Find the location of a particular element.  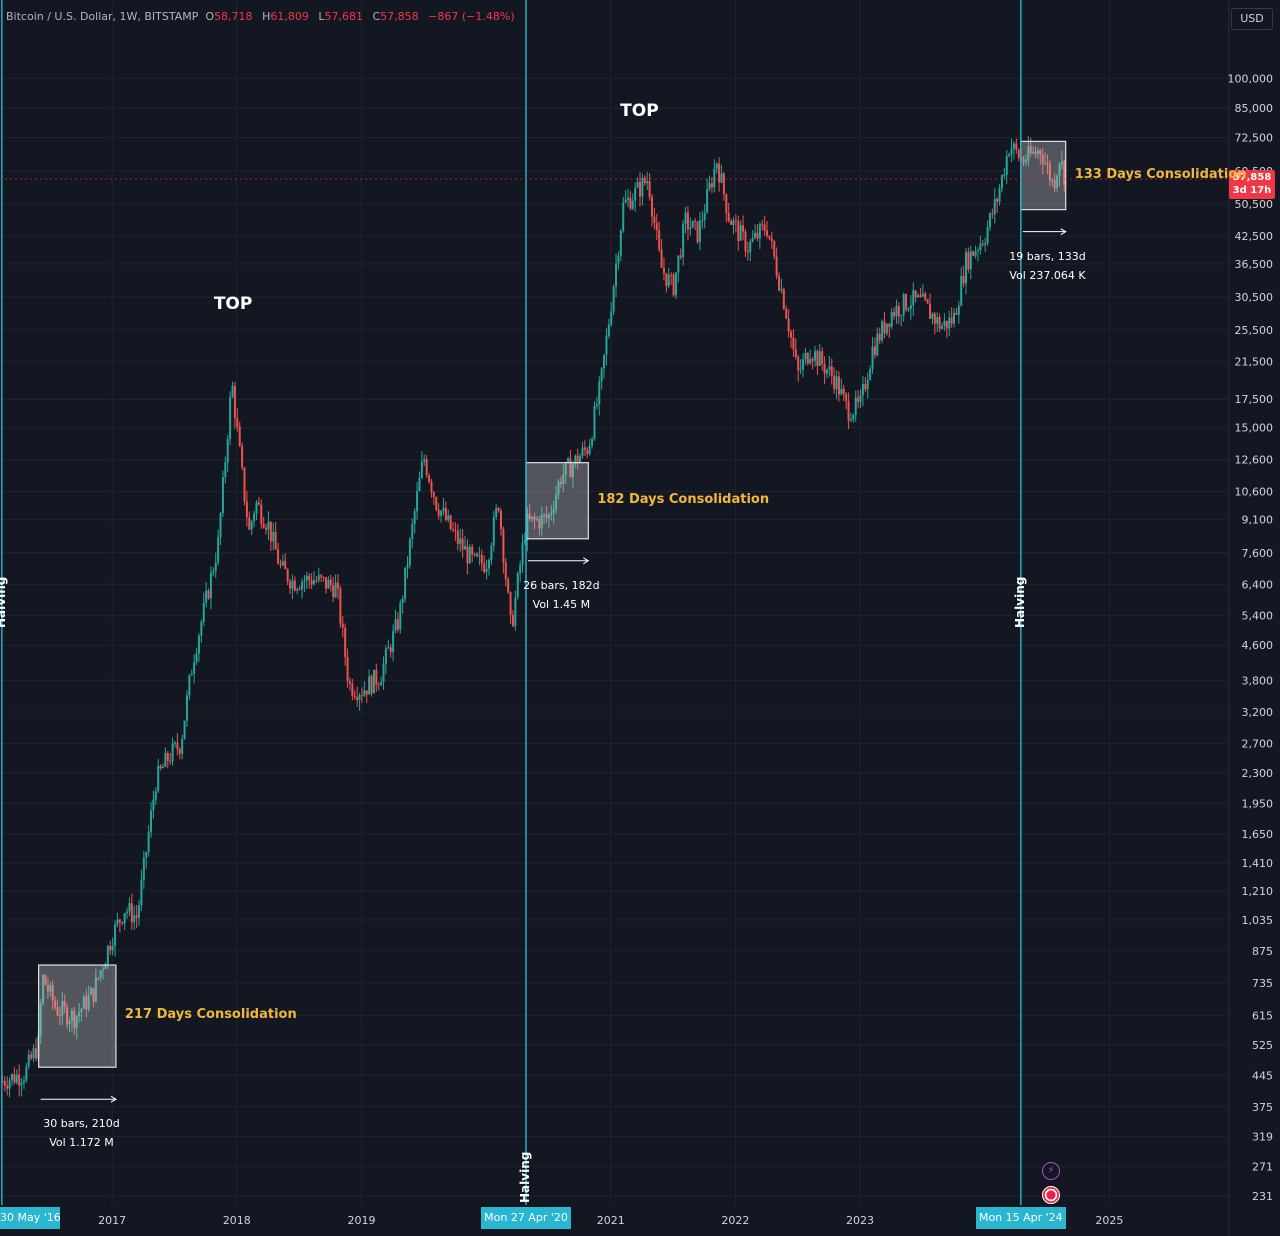

y-tick-label: 6,400 is located at coordinates (1258, 584).